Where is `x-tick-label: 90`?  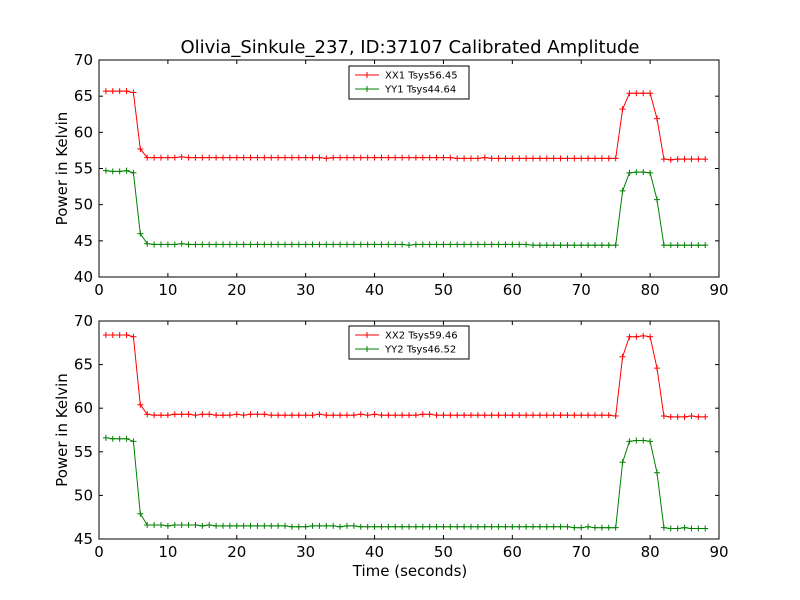
x-tick-label: 90 is located at coordinates (718, 290).